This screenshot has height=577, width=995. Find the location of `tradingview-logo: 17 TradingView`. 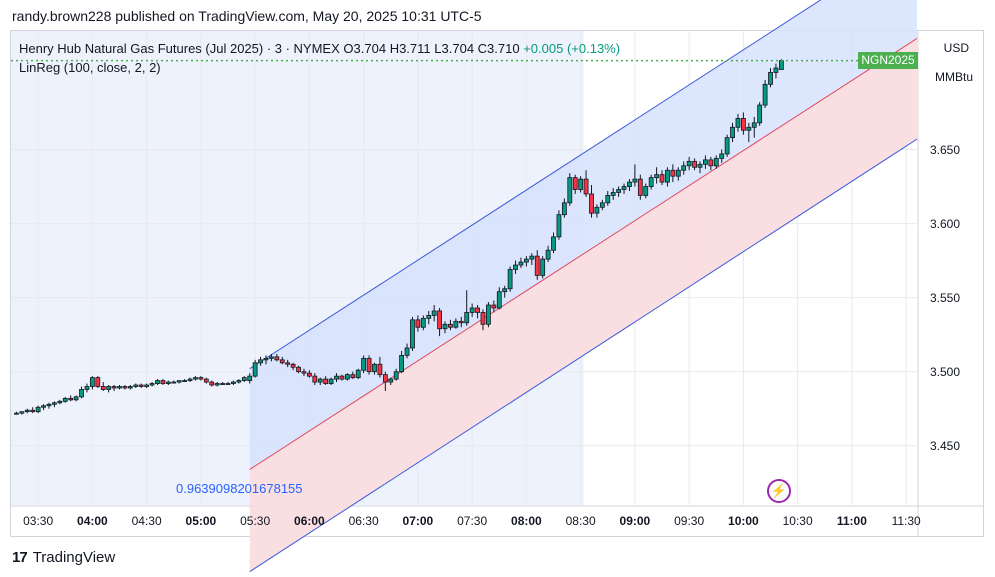

tradingview-logo: 17 TradingView is located at coordinates (63, 557).